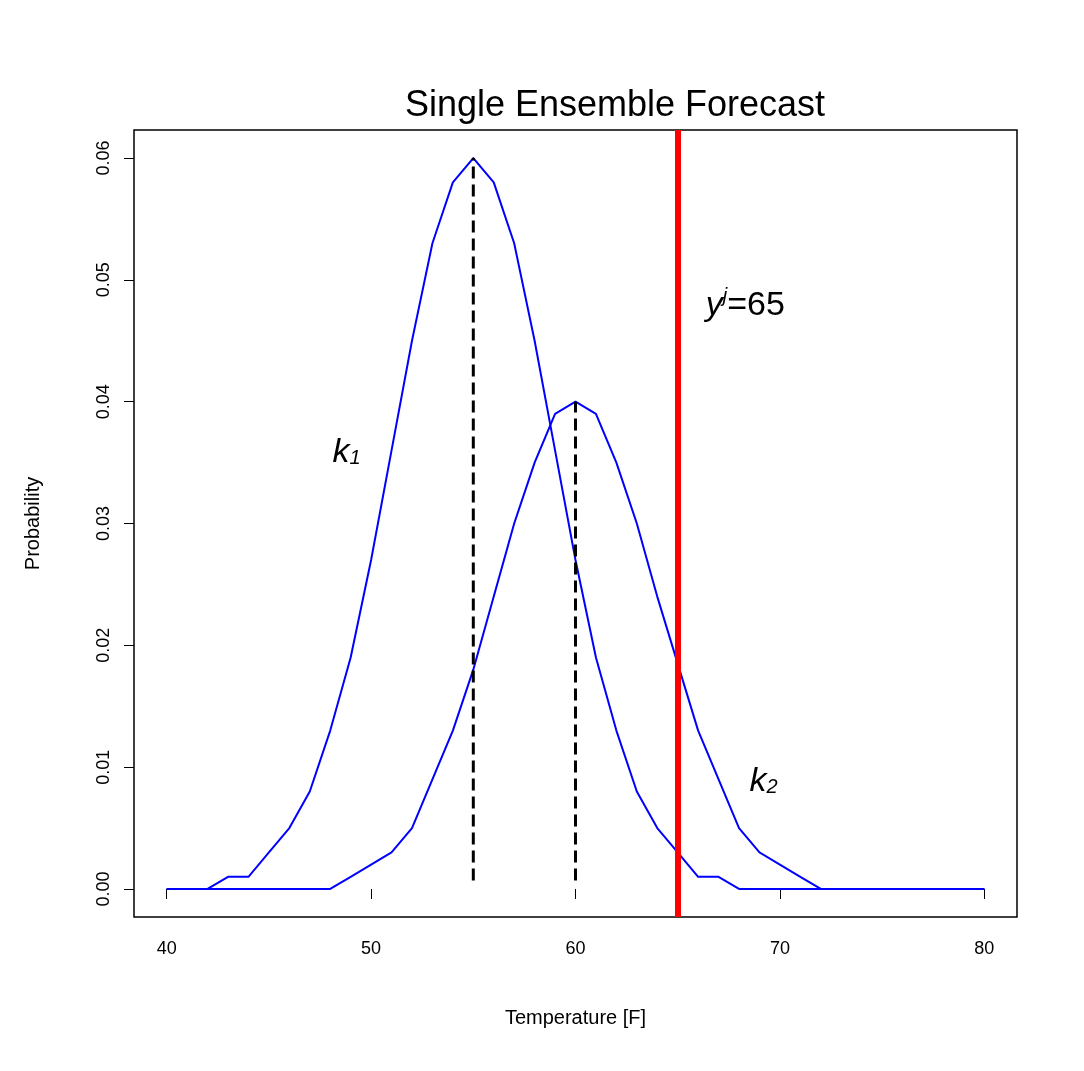 The image size is (1084, 1071). What do you see at coordinates (763, 779) in the screenshot?
I see `series-label: k2` at bounding box center [763, 779].